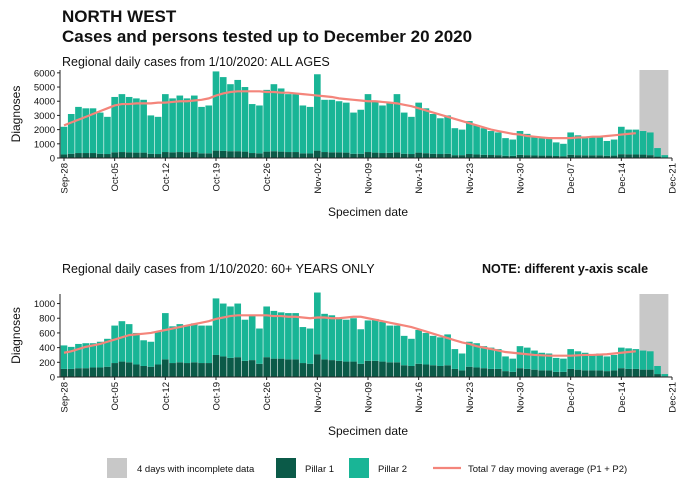 The image size is (694, 485). Describe the element at coordinates (673, 397) in the screenshot. I see `x-tick-label: Dec-21` at that location.